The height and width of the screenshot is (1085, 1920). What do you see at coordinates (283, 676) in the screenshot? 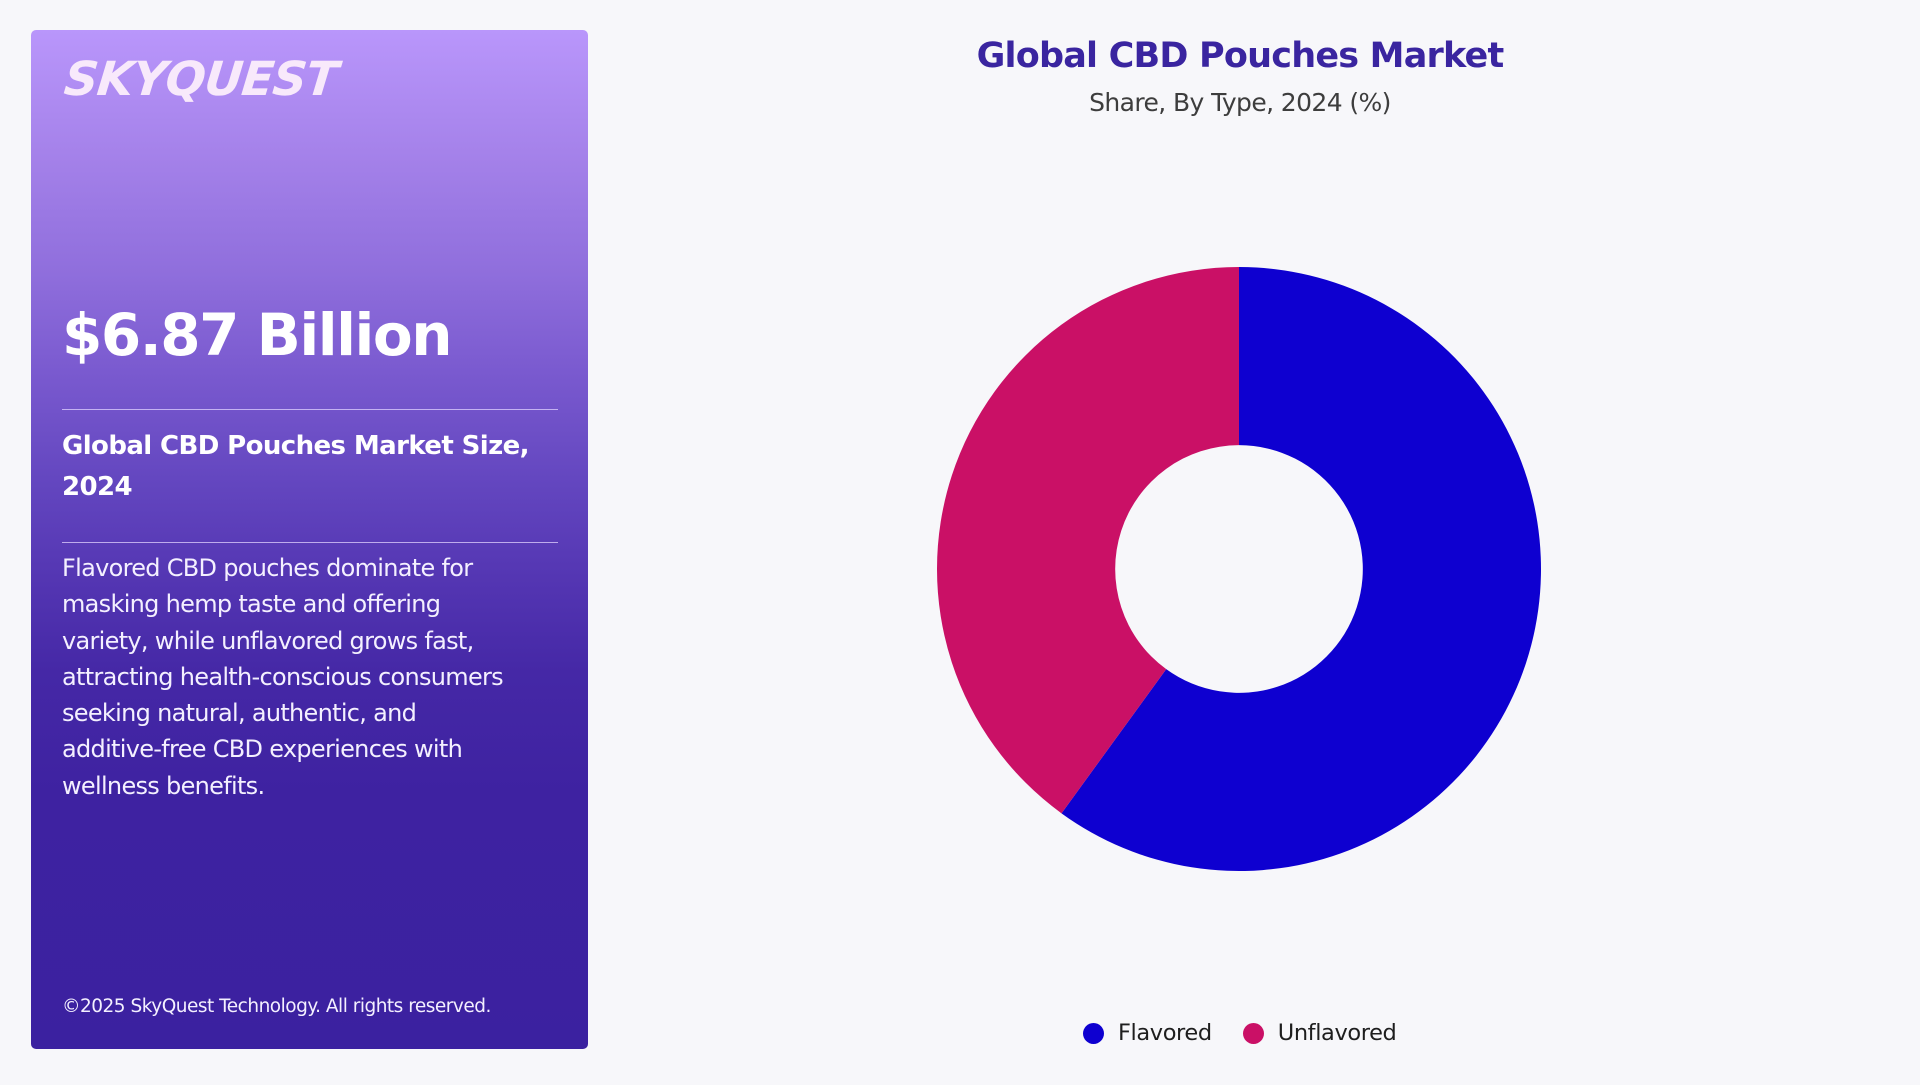
I see `description-line: attracting health-conscious consumers` at bounding box center [283, 676].